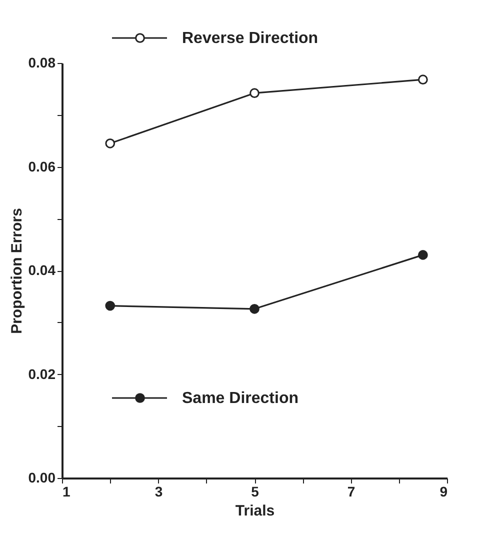 Image resolution: width=484 pixels, height=544 pixels. What do you see at coordinates (42, 374) in the screenshot?
I see `y-tick-label: 0.02` at bounding box center [42, 374].